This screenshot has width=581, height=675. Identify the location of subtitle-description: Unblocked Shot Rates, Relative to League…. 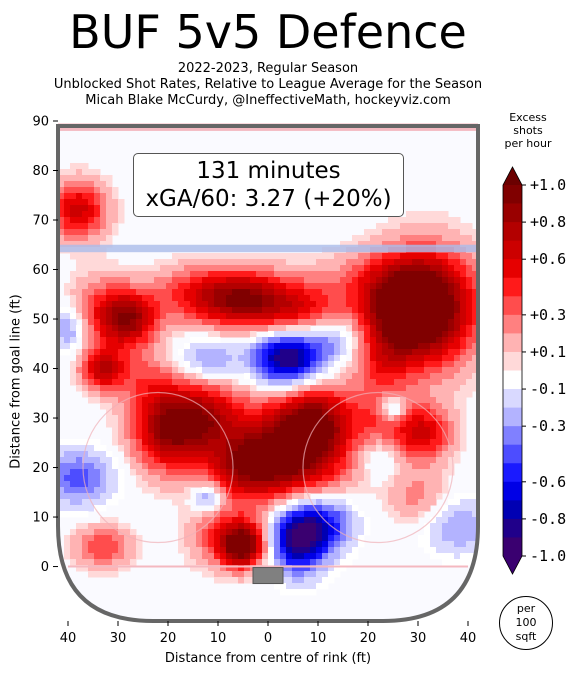
(268, 84).